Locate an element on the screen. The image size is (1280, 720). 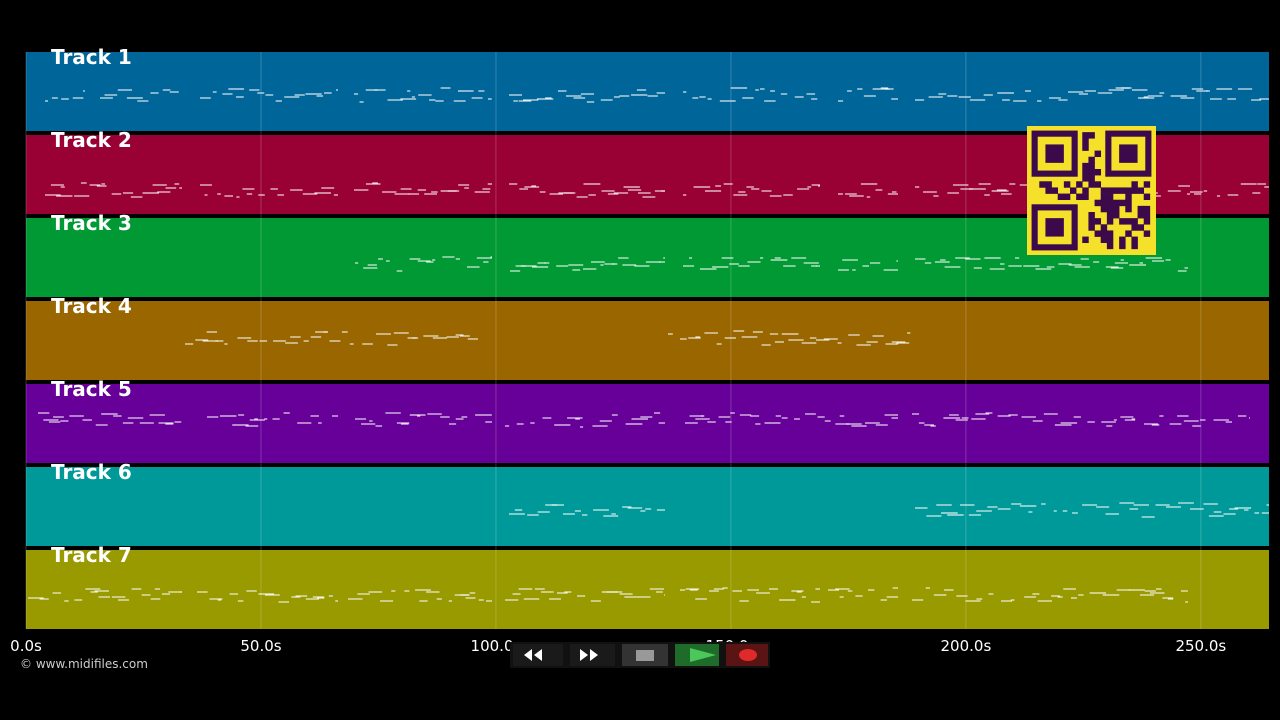
play-button is located at coordinates (697, 655).